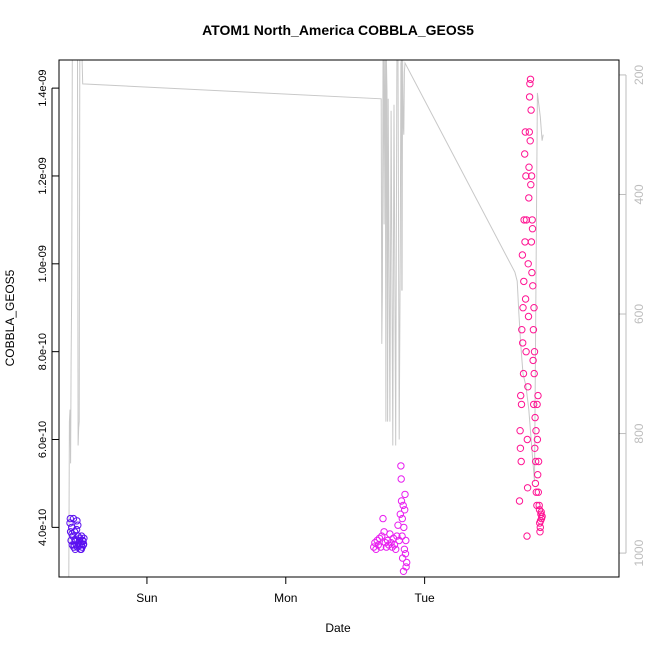 The image size is (650, 650). I want to click on y2-tick-label-2: 600, so click(639, 314).